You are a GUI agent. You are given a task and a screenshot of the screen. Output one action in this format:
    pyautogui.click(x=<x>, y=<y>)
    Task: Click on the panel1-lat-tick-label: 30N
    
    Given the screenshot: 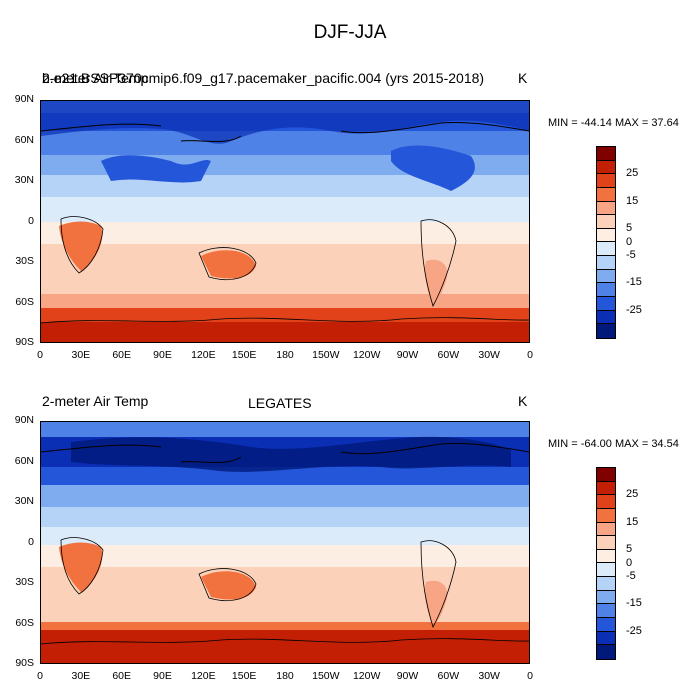 What is the action you would take?
    pyautogui.click(x=24, y=180)
    